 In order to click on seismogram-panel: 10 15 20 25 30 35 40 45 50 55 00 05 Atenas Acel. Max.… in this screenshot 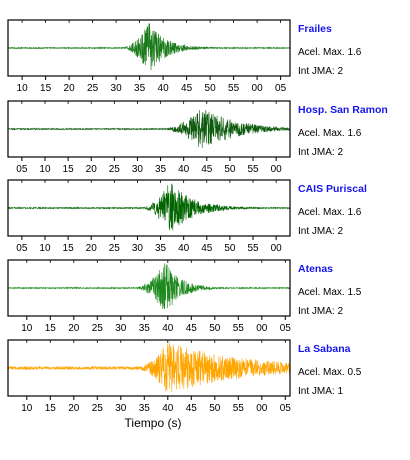, I will do `click(184, 296)`.